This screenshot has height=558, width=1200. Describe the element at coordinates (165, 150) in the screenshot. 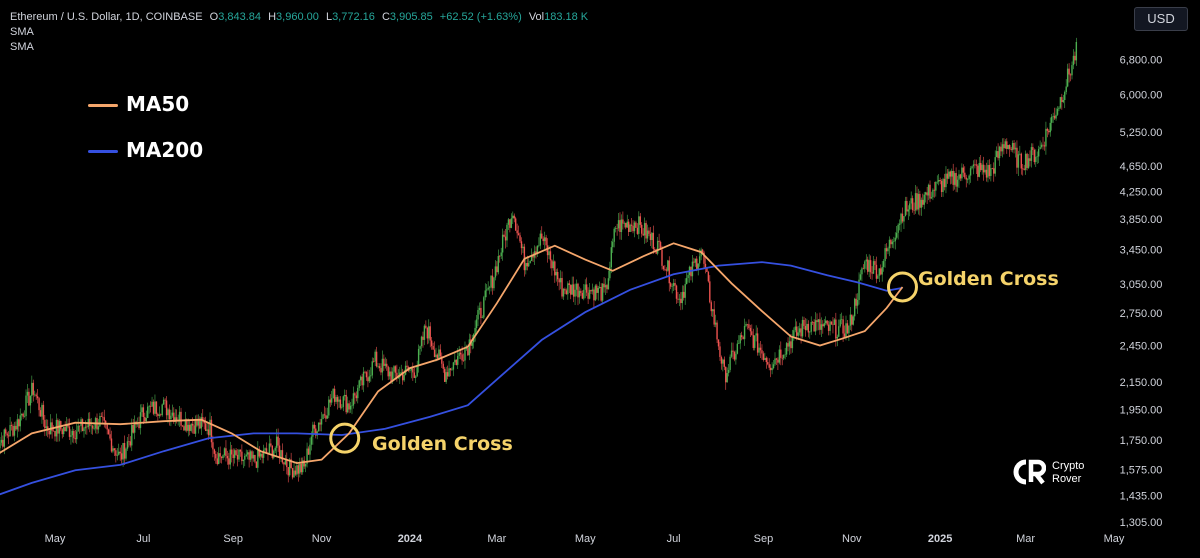

I see `legend-ma200-label: MA200` at that location.